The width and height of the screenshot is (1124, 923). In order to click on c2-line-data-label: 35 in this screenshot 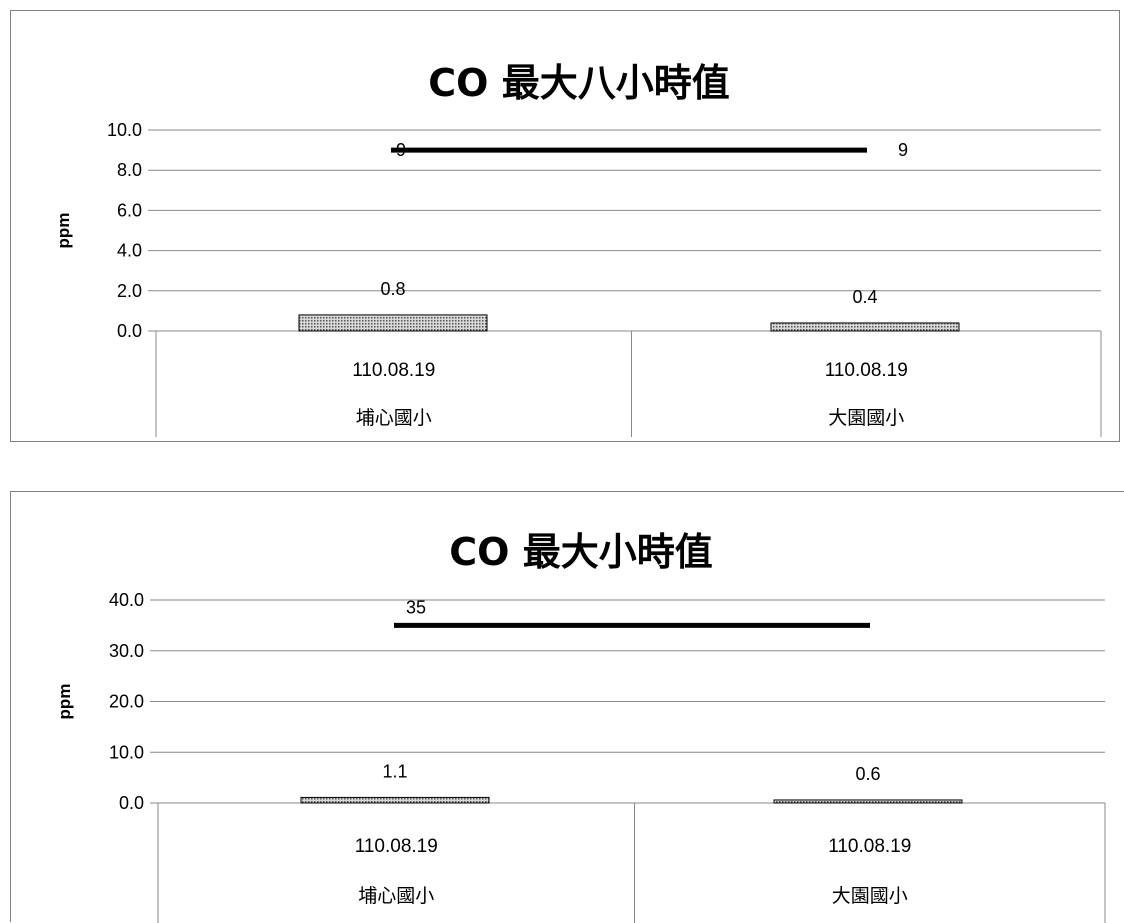, I will do `click(416, 607)`.